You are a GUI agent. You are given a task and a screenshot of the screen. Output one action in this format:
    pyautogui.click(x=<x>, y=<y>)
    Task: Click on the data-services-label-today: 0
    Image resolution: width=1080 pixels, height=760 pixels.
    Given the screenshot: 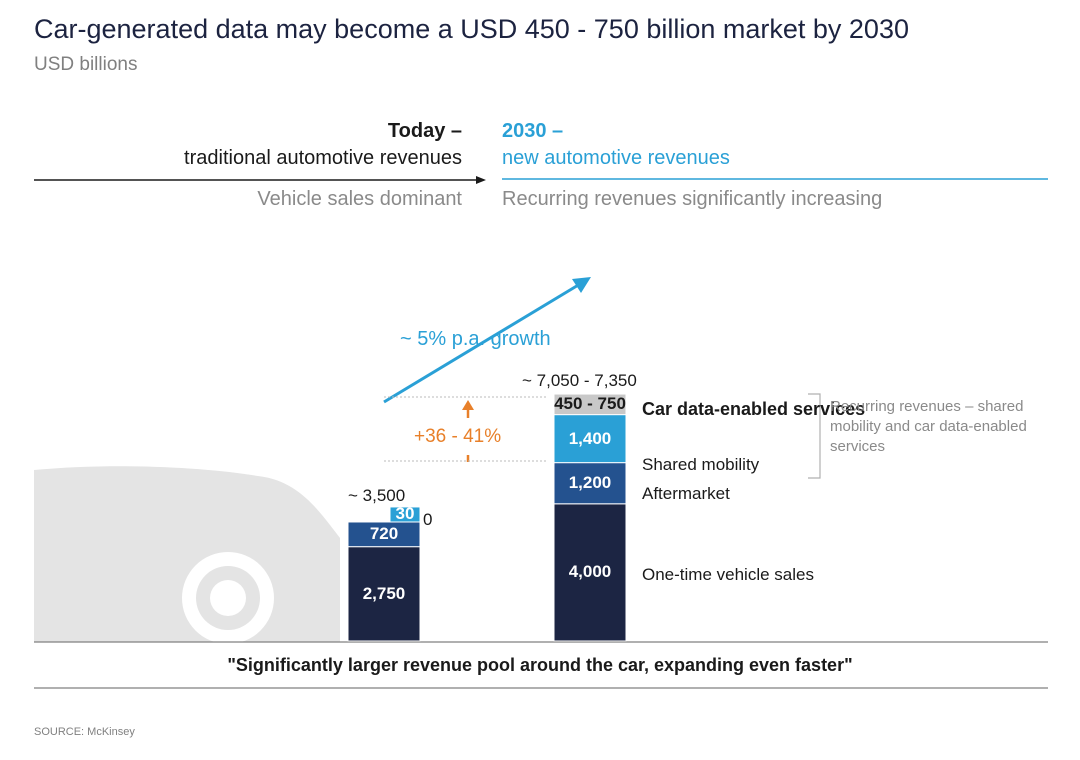 What is the action you would take?
    pyautogui.click(x=428, y=519)
    